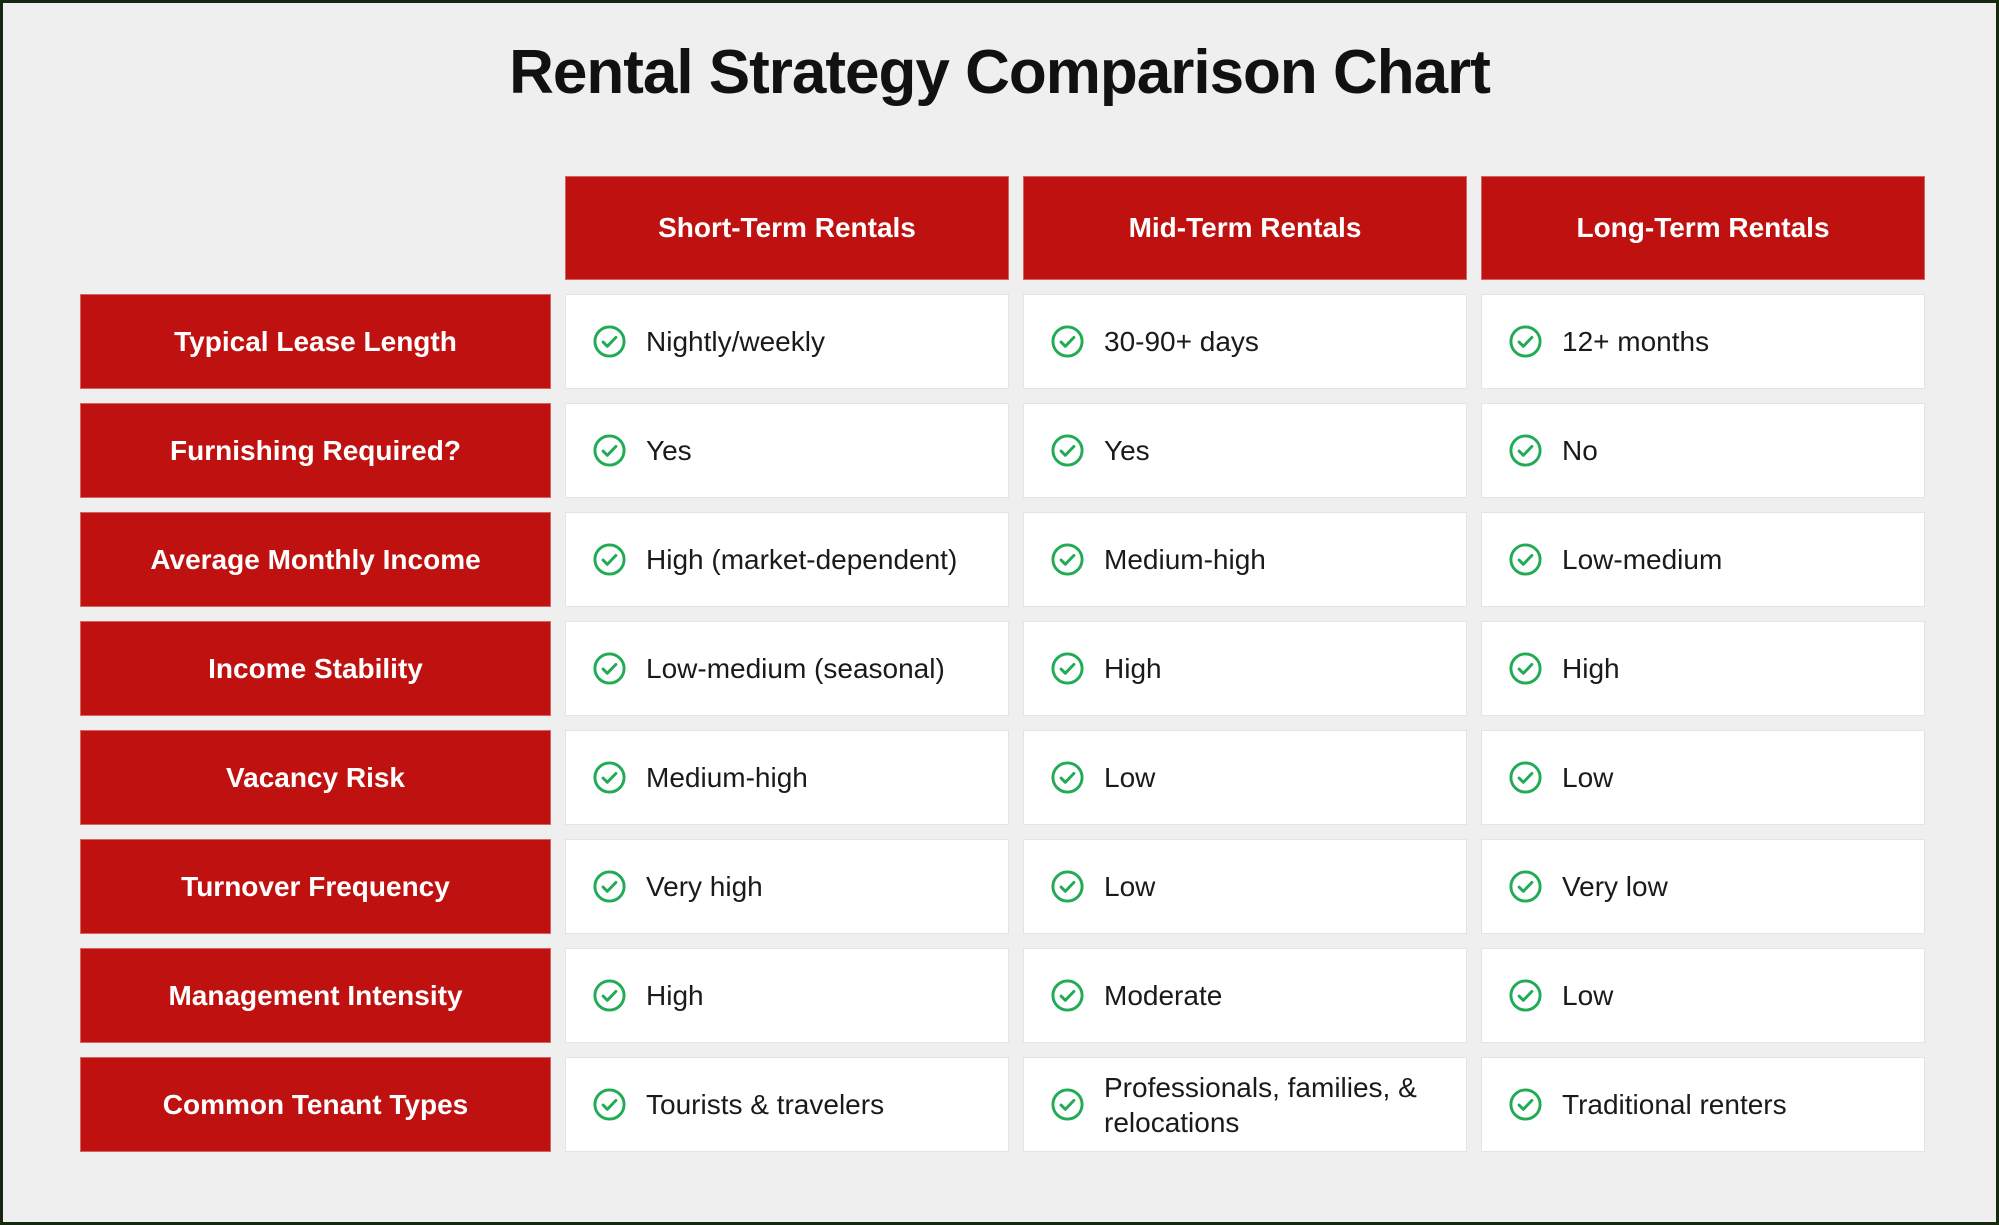 This screenshot has height=1225, width=1999. What do you see at coordinates (1703, 886) in the screenshot?
I see `table-cell: Very low` at bounding box center [1703, 886].